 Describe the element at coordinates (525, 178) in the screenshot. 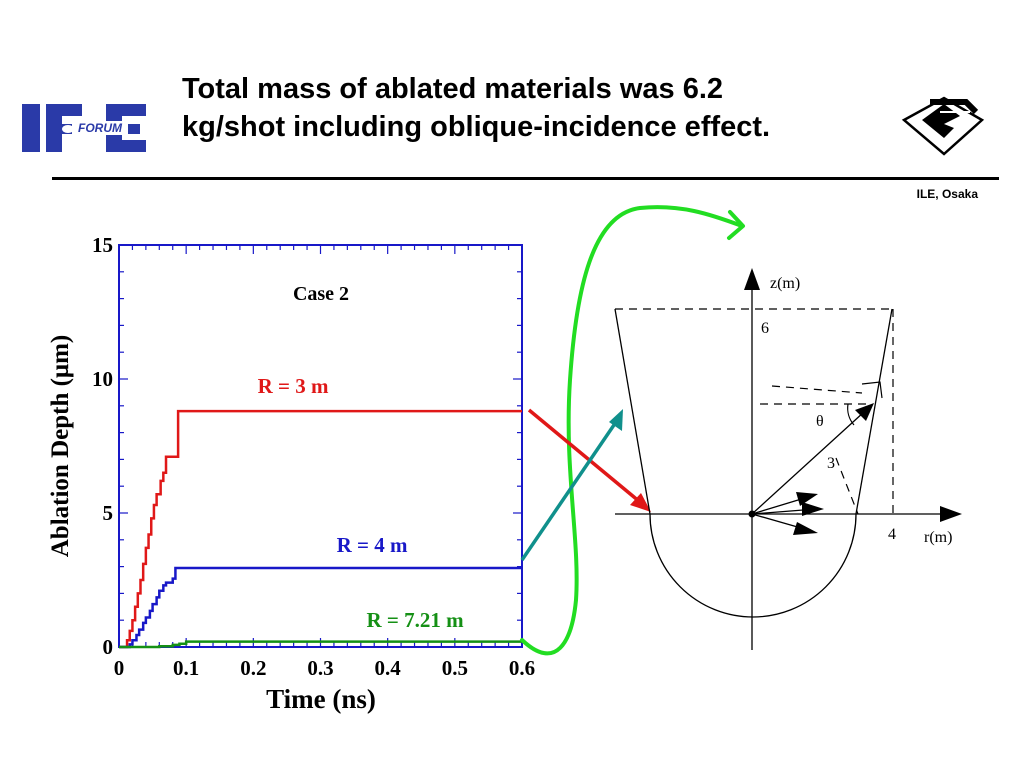

I see `title-divider` at that location.